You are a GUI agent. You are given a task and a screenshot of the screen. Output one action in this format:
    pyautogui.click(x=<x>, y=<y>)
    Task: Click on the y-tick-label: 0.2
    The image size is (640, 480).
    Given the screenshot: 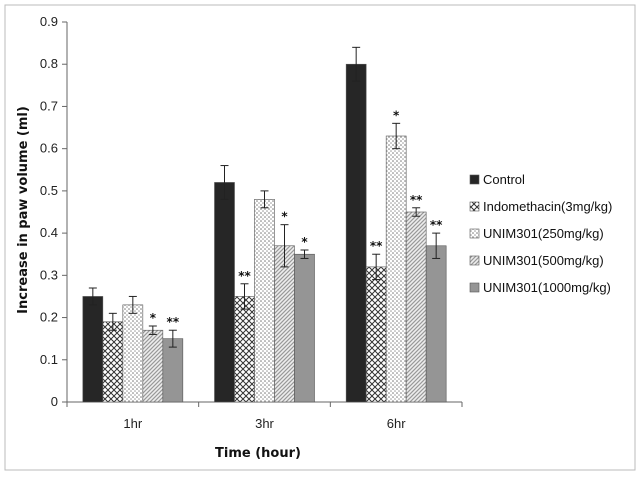 What is the action you would take?
    pyautogui.click(x=49, y=317)
    